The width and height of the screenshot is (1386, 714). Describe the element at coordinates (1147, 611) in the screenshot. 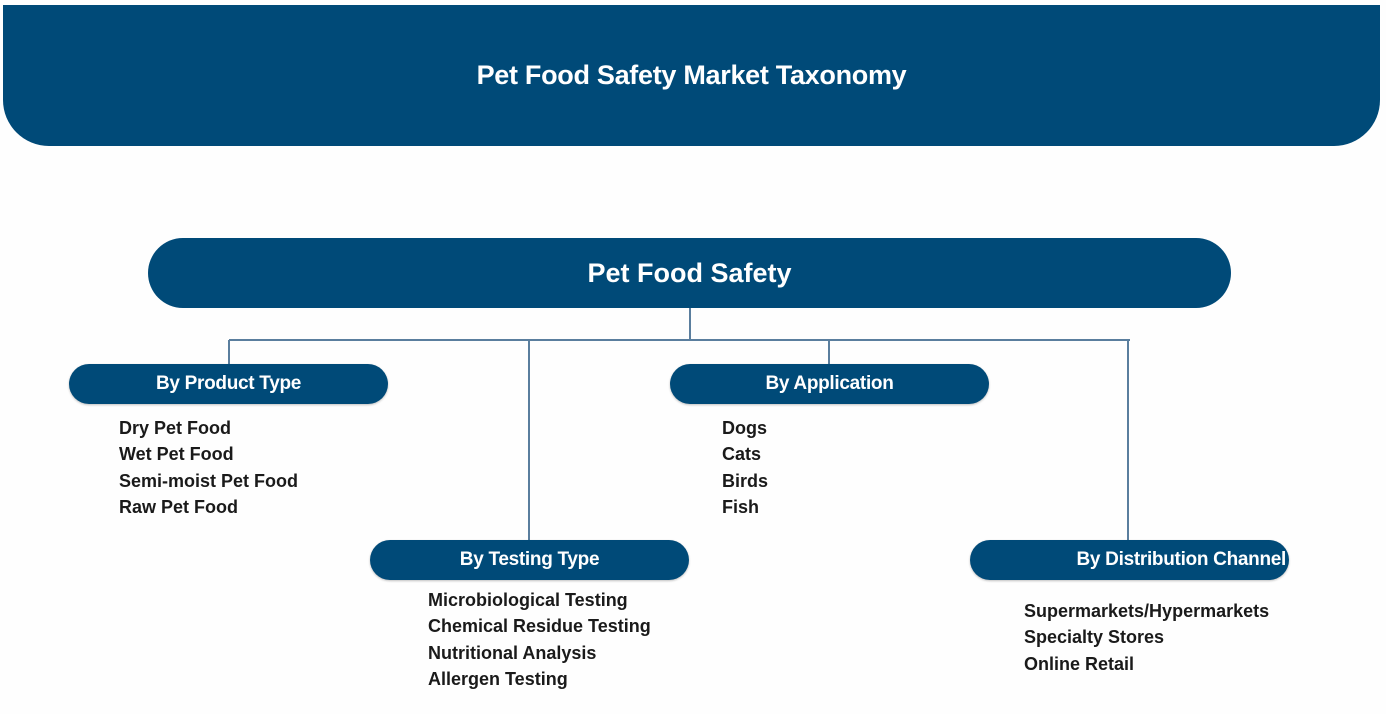

I see `list-item: Supermarkets/Hypermarkets` at that location.